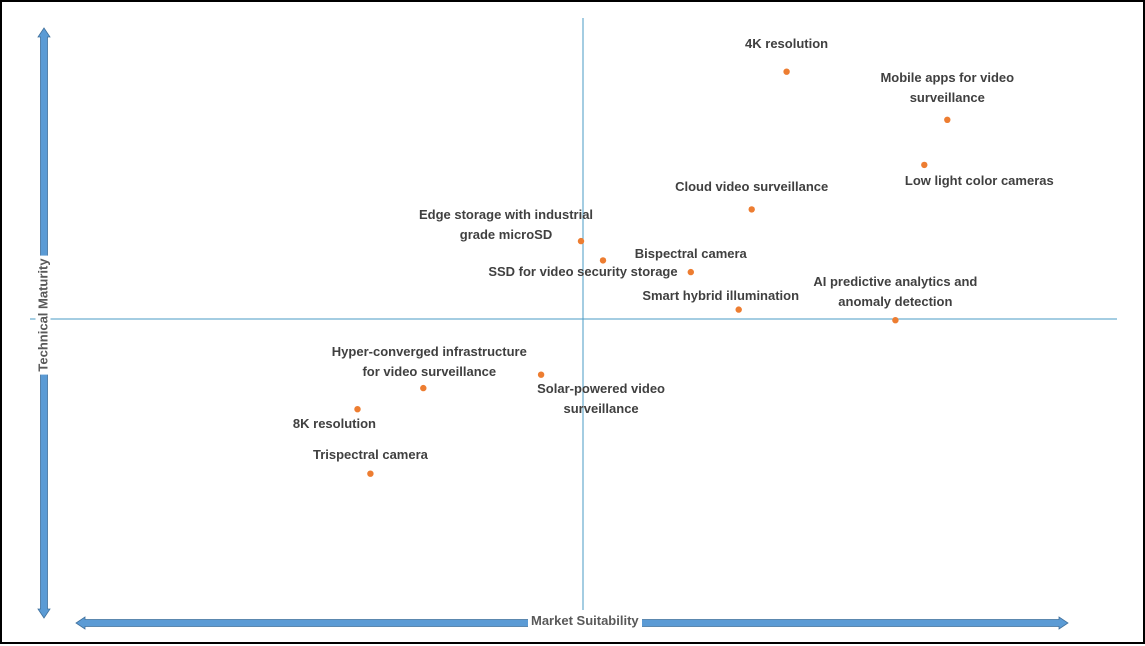  I want to click on point-label-line: Mobile apps for video, so click(947, 77).